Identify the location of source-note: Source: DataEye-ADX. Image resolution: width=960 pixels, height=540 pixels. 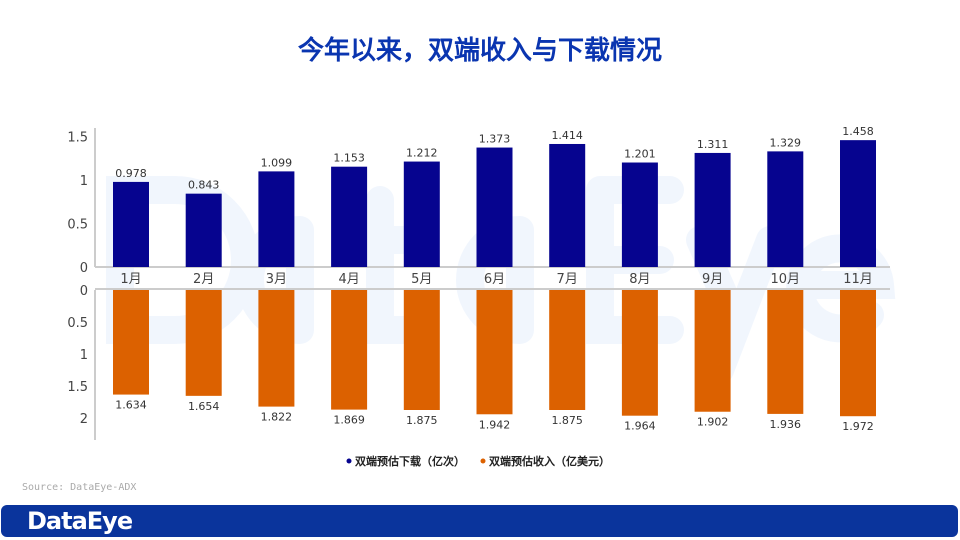
(79, 487).